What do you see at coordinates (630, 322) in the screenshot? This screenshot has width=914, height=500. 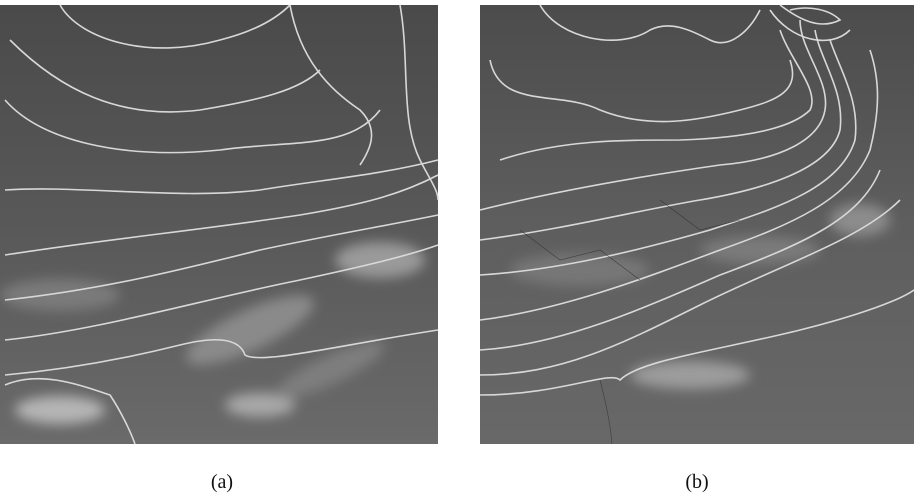 I see `panel-b-roads` at bounding box center [630, 322].